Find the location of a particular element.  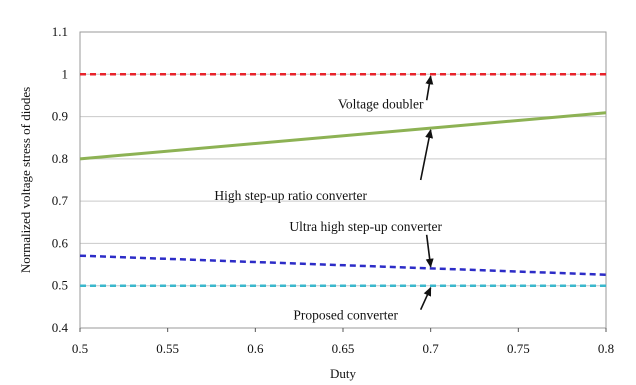

annotation-label: High step-up ratio converter is located at coordinates (290, 195).